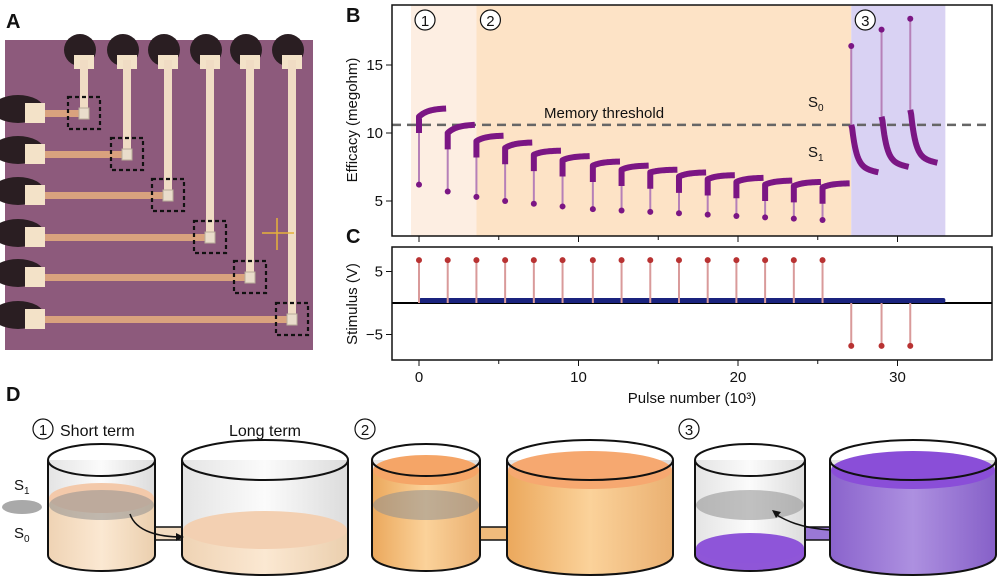 The image size is (1000, 578). What do you see at coordinates (365, 430) in the screenshot?
I see `svg-text: 2` at bounding box center [365, 430].